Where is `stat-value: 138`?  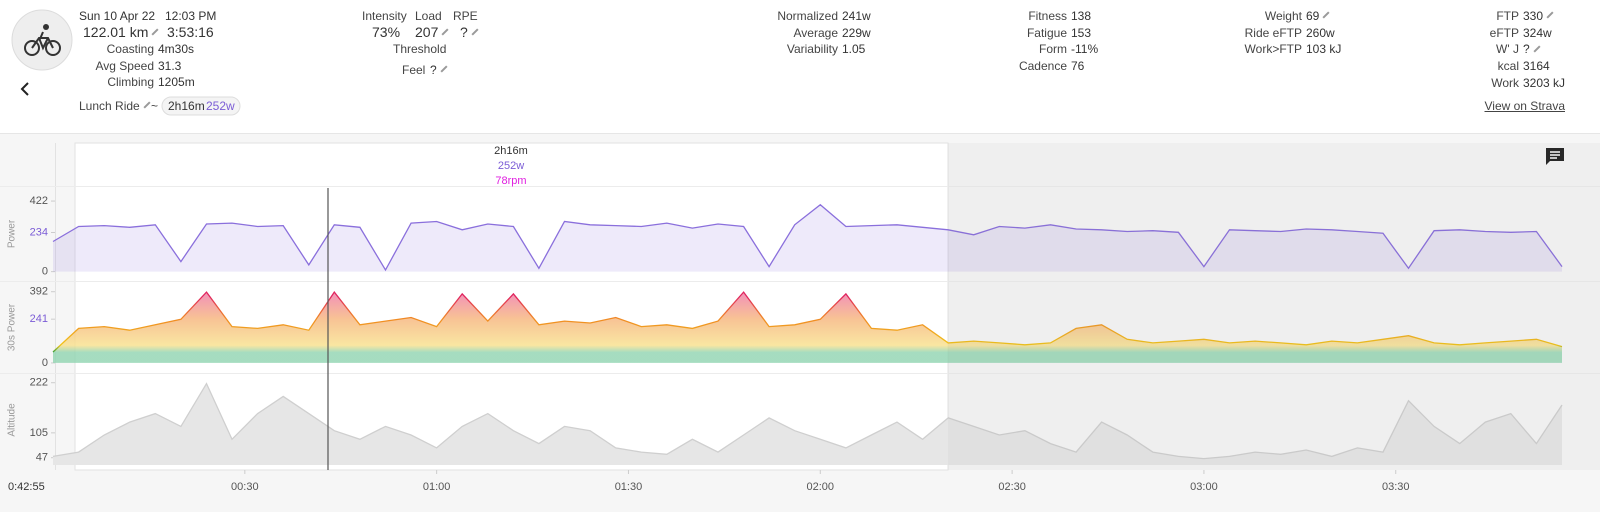
stat-value: 138 is located at coordinates (1081, 16).